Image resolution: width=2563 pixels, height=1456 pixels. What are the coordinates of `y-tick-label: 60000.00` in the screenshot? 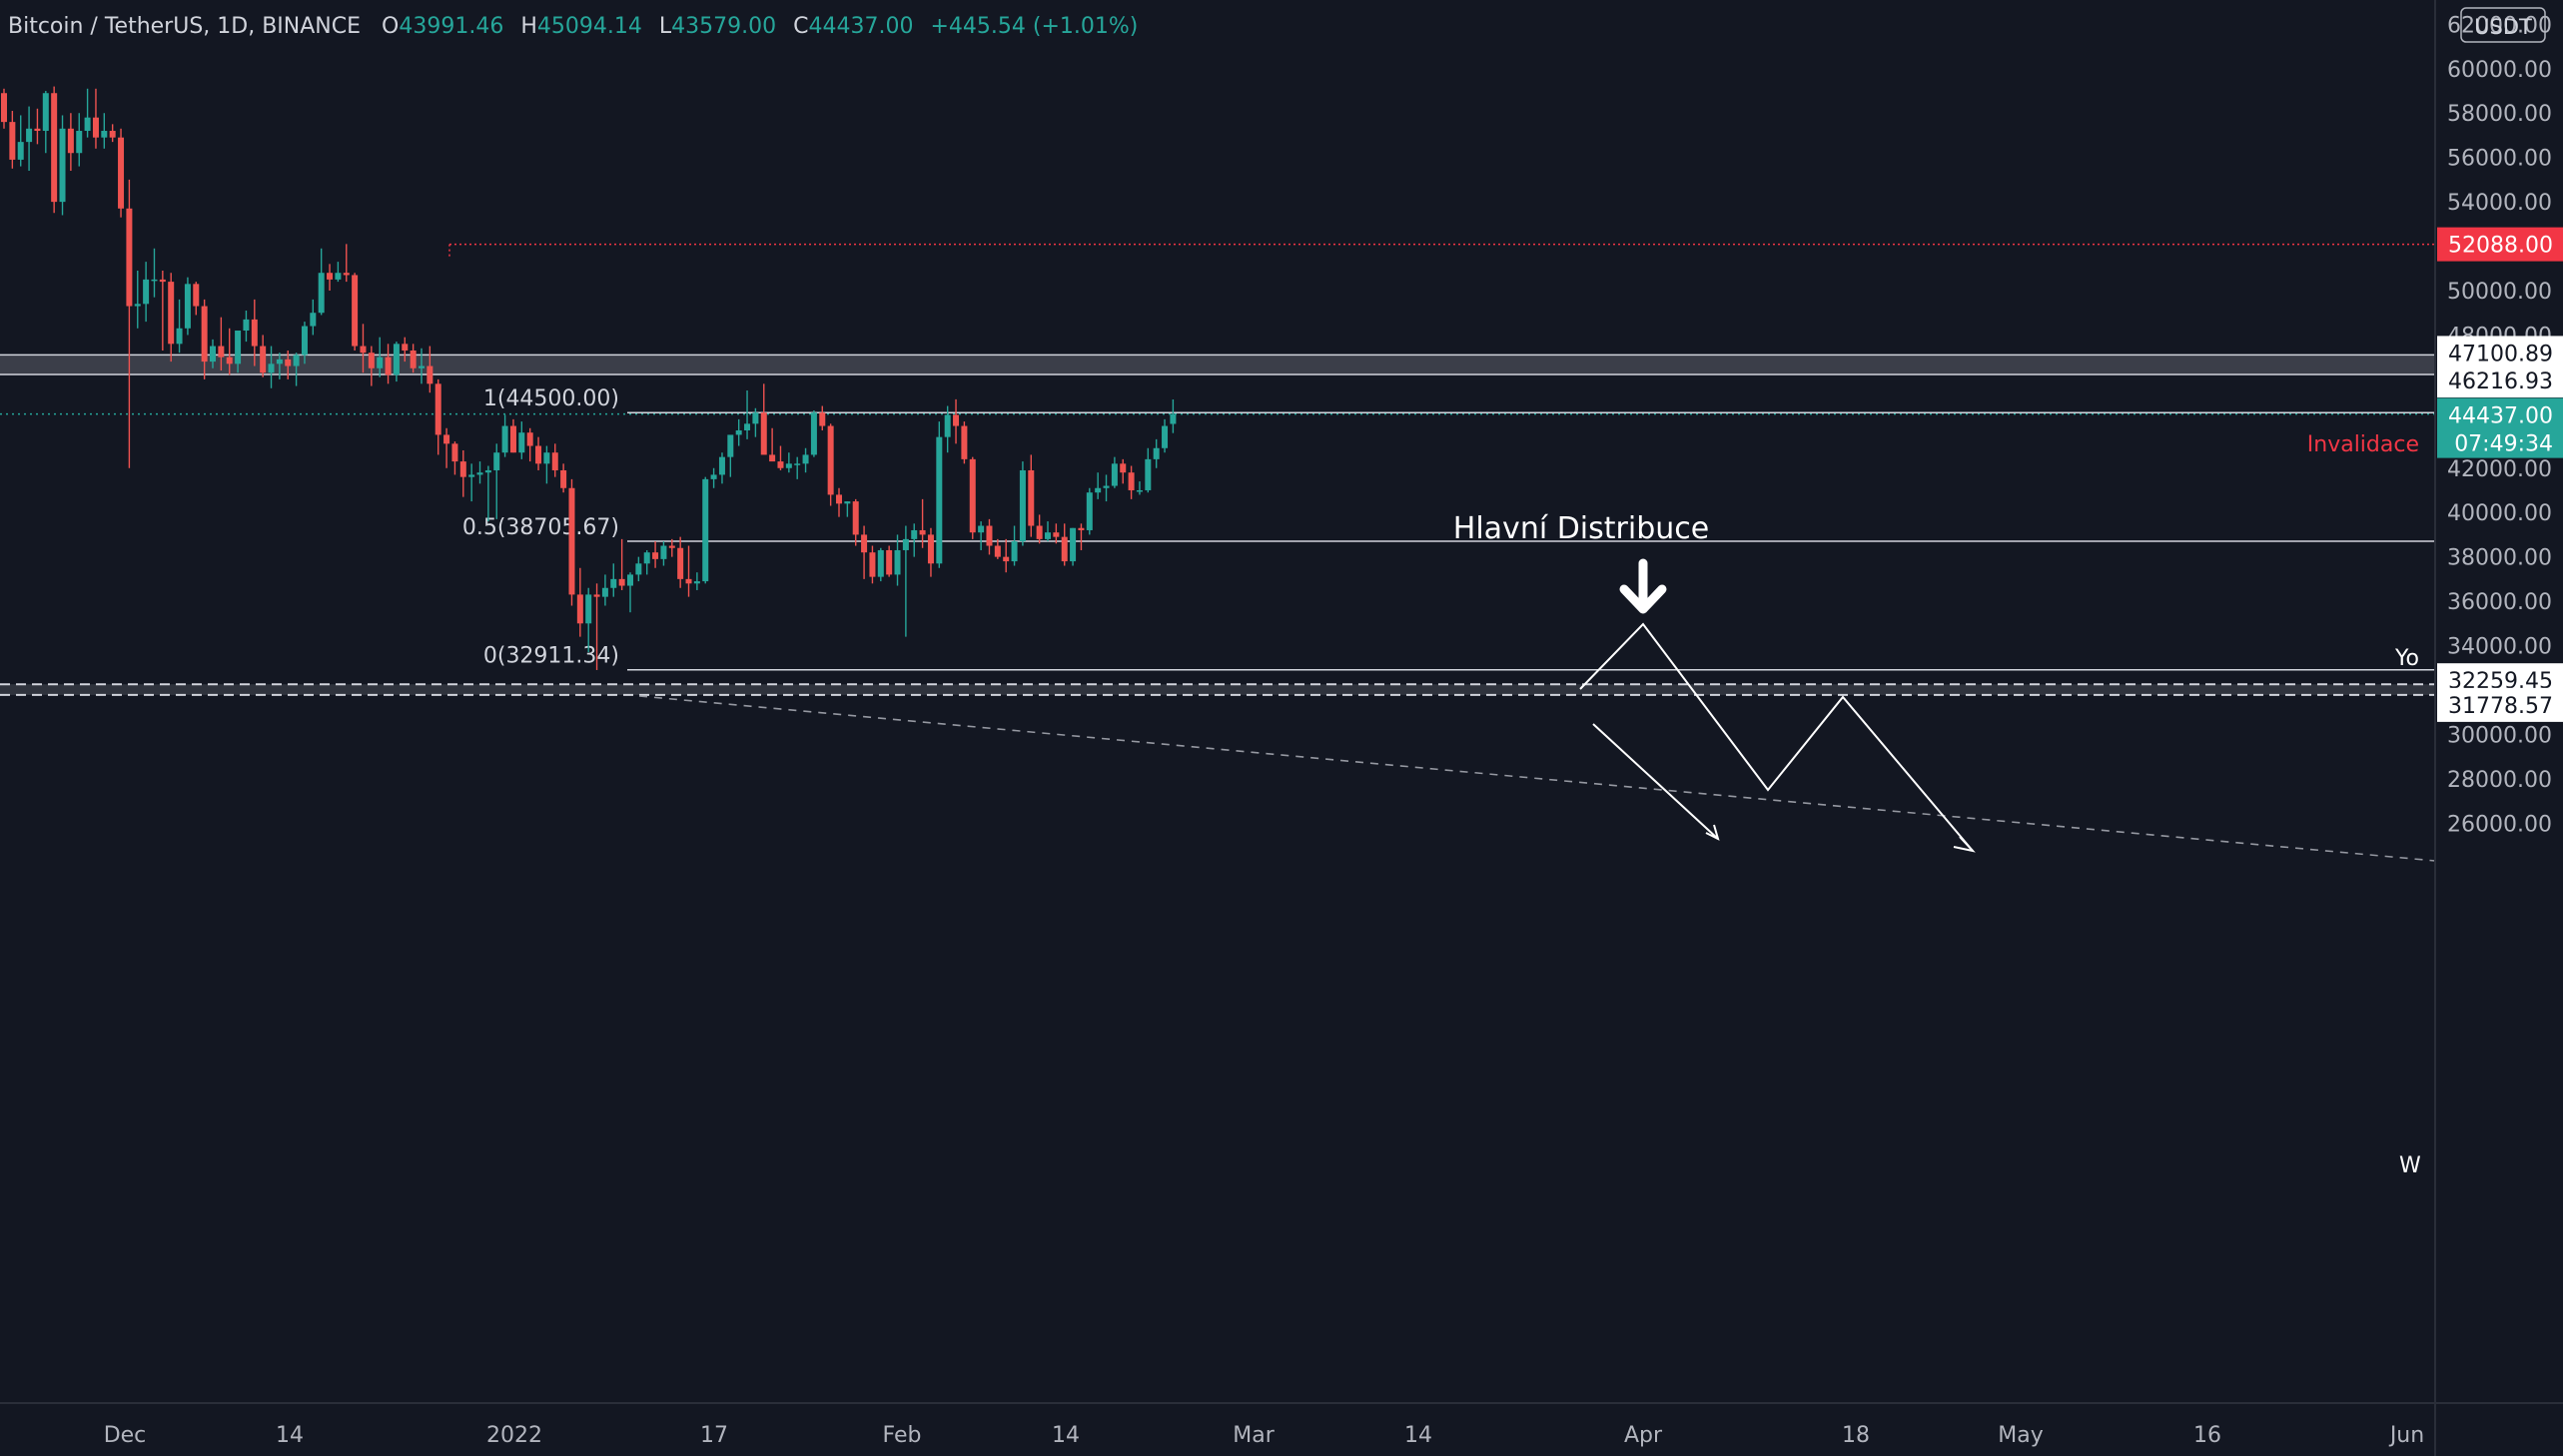 It's located at (2499, 70).